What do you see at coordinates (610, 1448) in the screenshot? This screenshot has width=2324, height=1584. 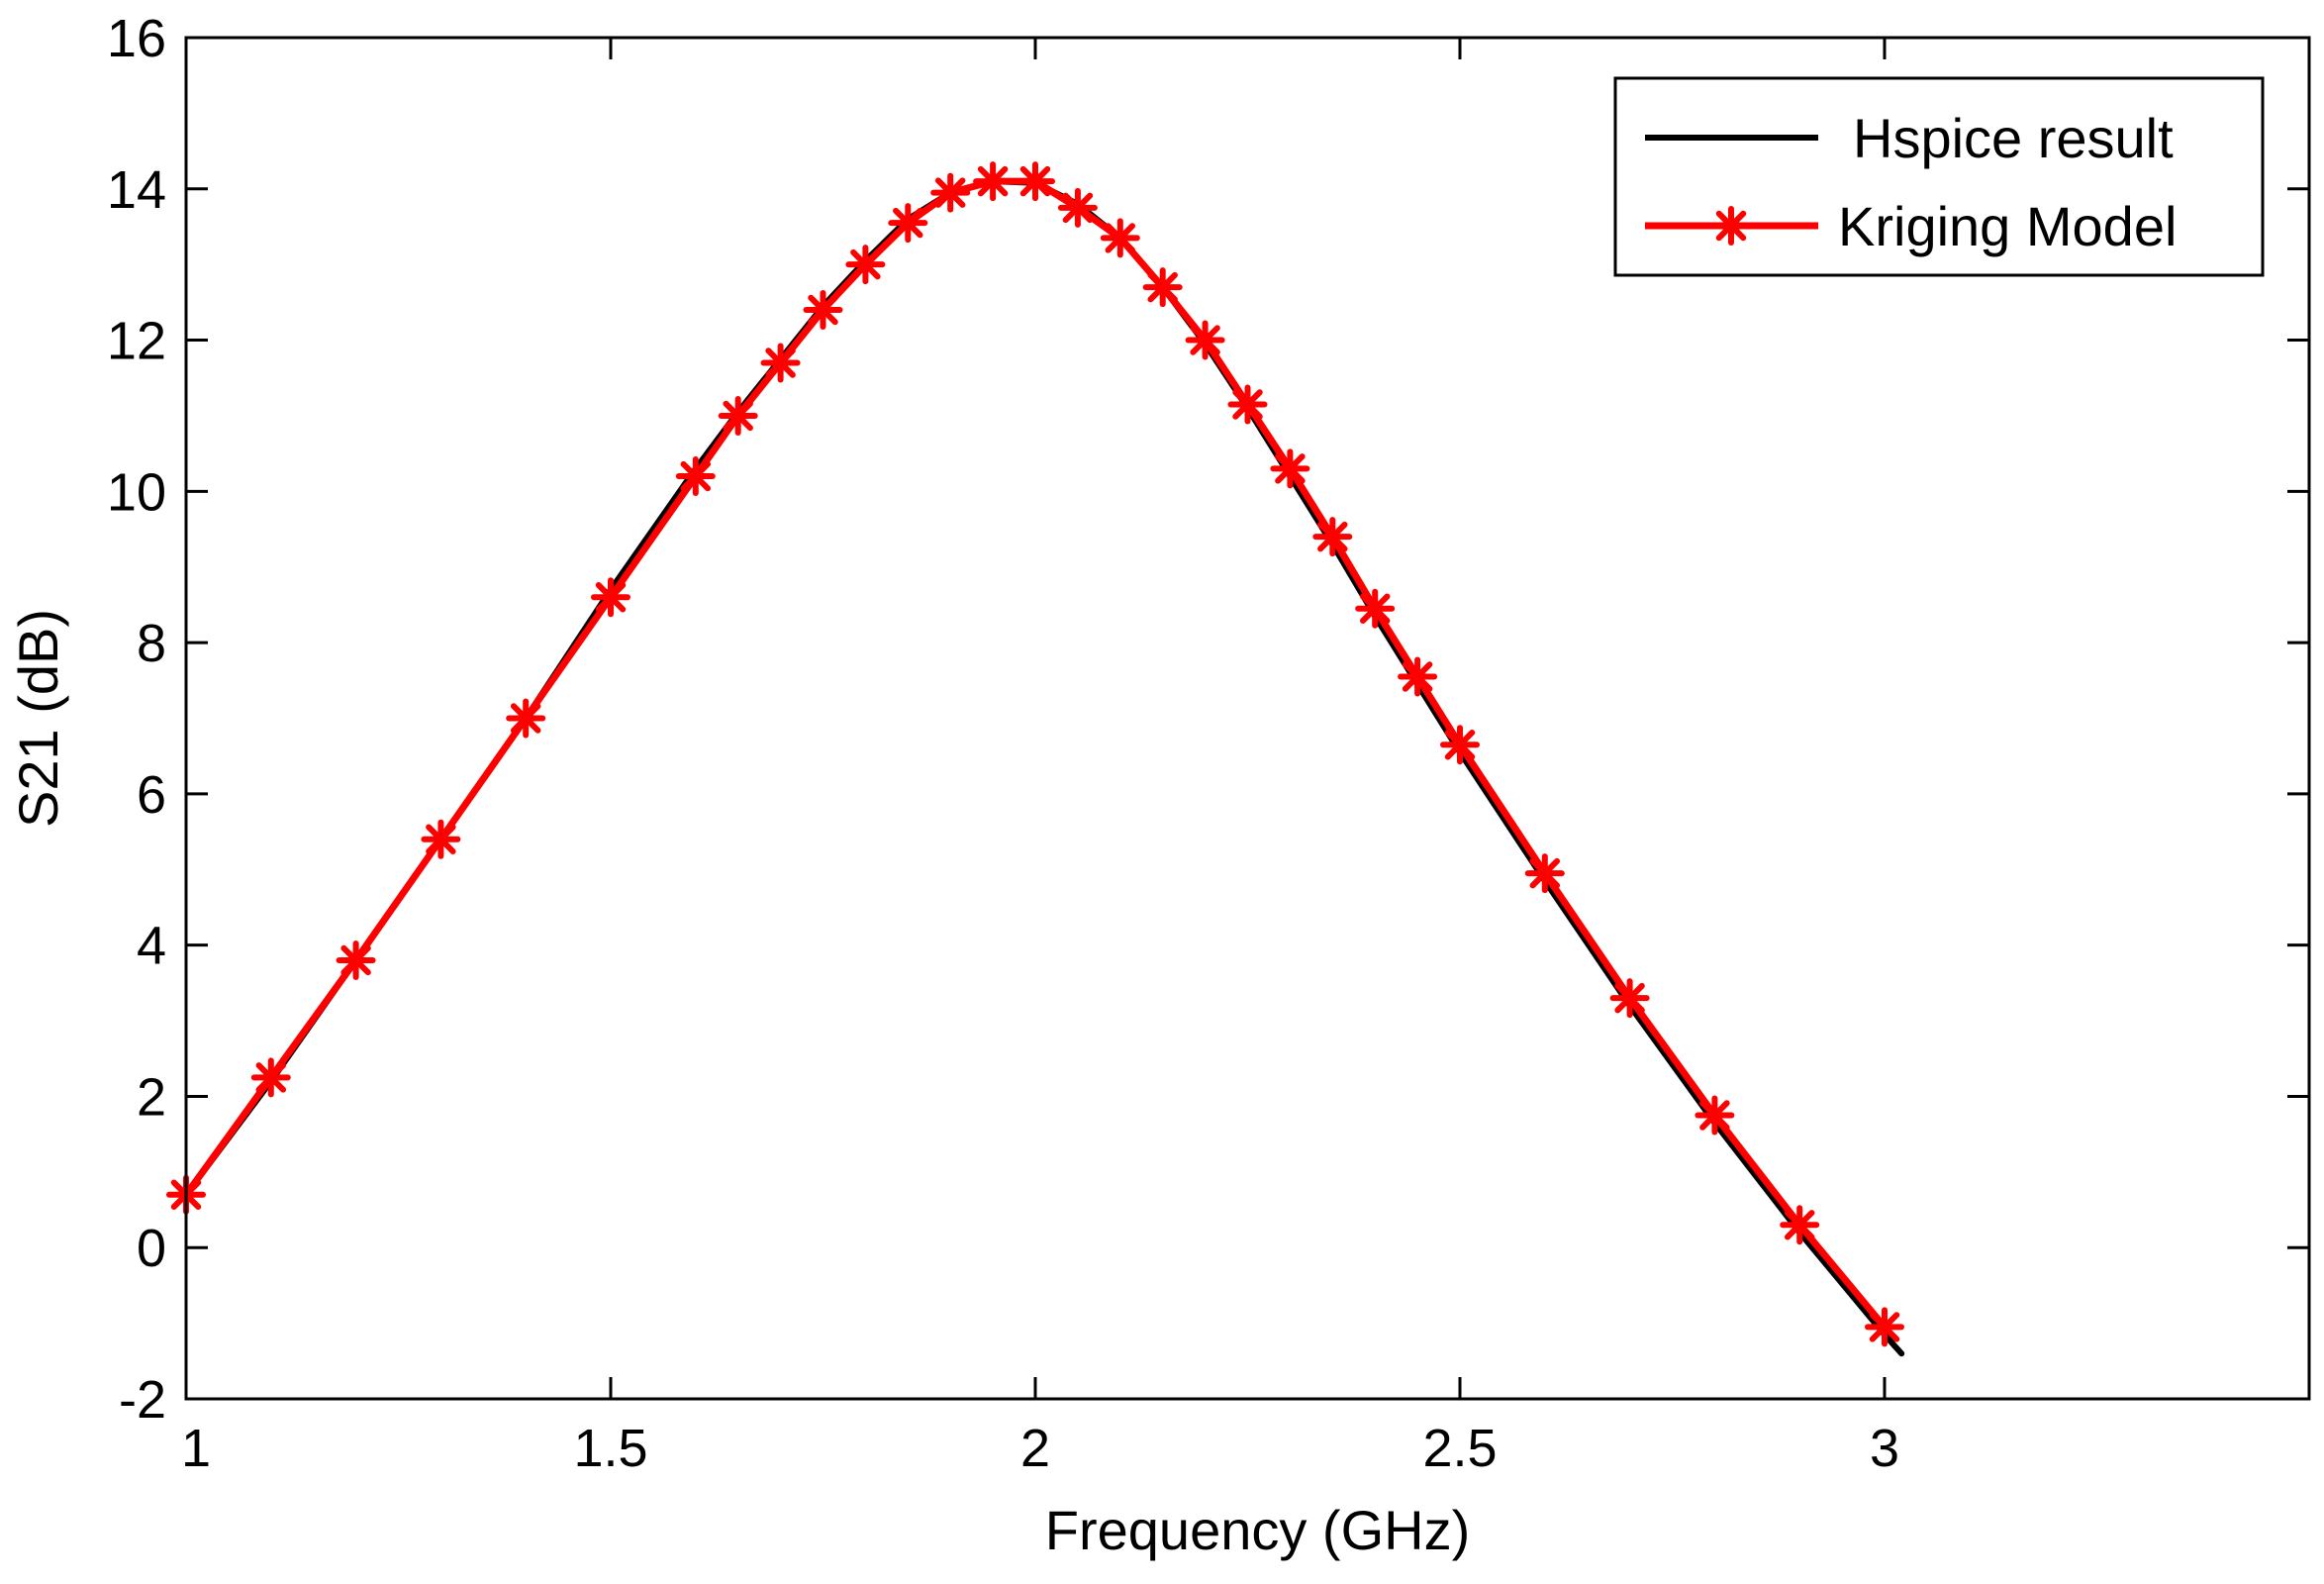 I see `x-tick-label: 1.5` at bounding box center [610, 1448].